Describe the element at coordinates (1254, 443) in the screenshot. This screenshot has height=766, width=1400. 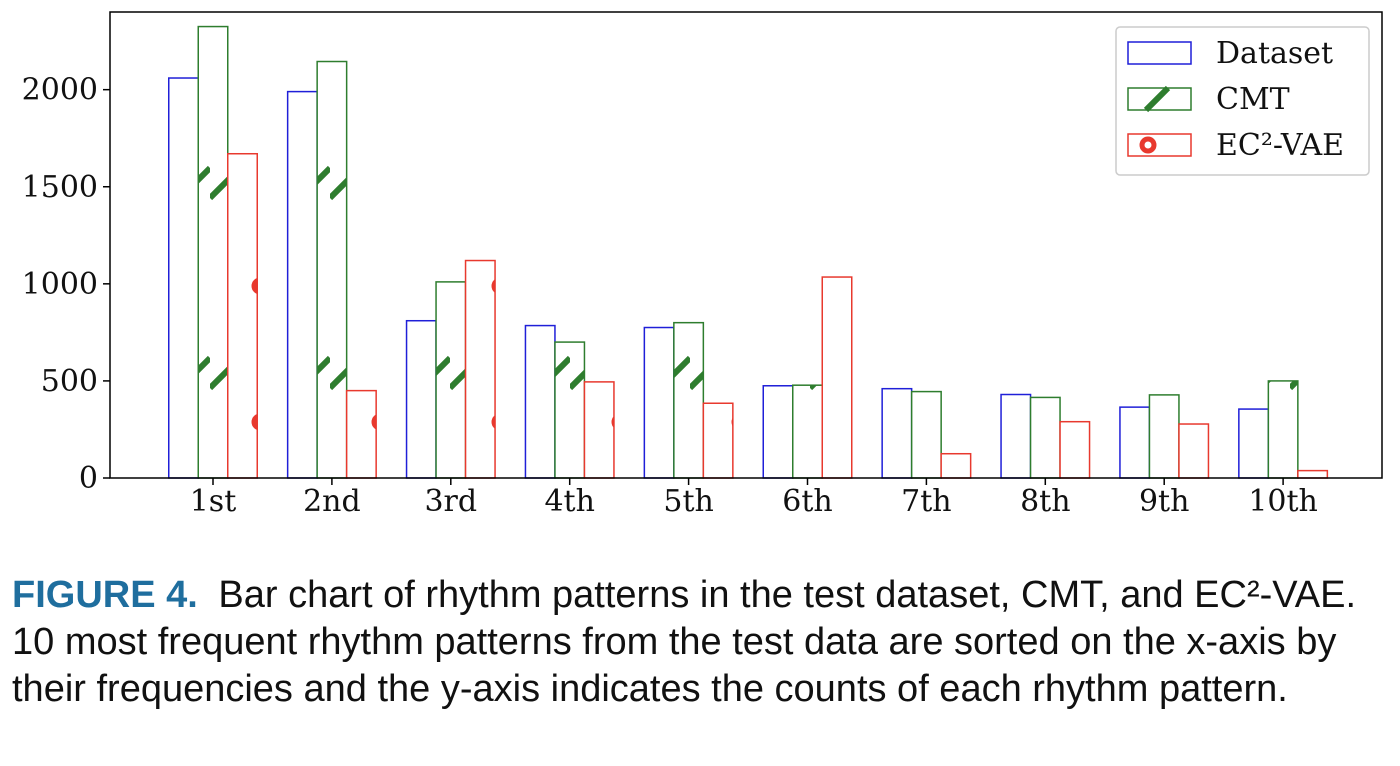
I see `bar-dataset-10th` at that location.